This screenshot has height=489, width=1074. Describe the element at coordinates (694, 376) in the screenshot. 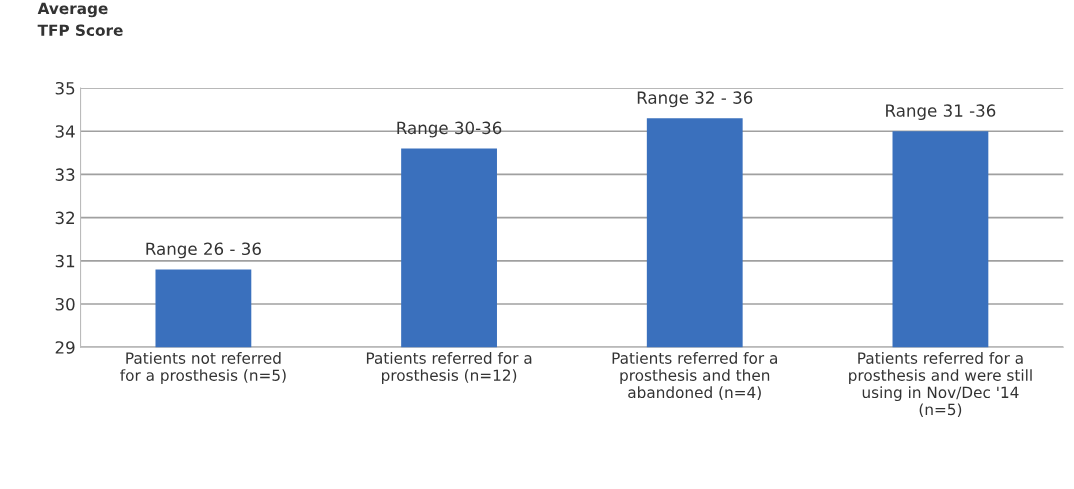

I see `x-tick-label: Patients referred for a prosthesis and then abandoned (n=4)` at that location.